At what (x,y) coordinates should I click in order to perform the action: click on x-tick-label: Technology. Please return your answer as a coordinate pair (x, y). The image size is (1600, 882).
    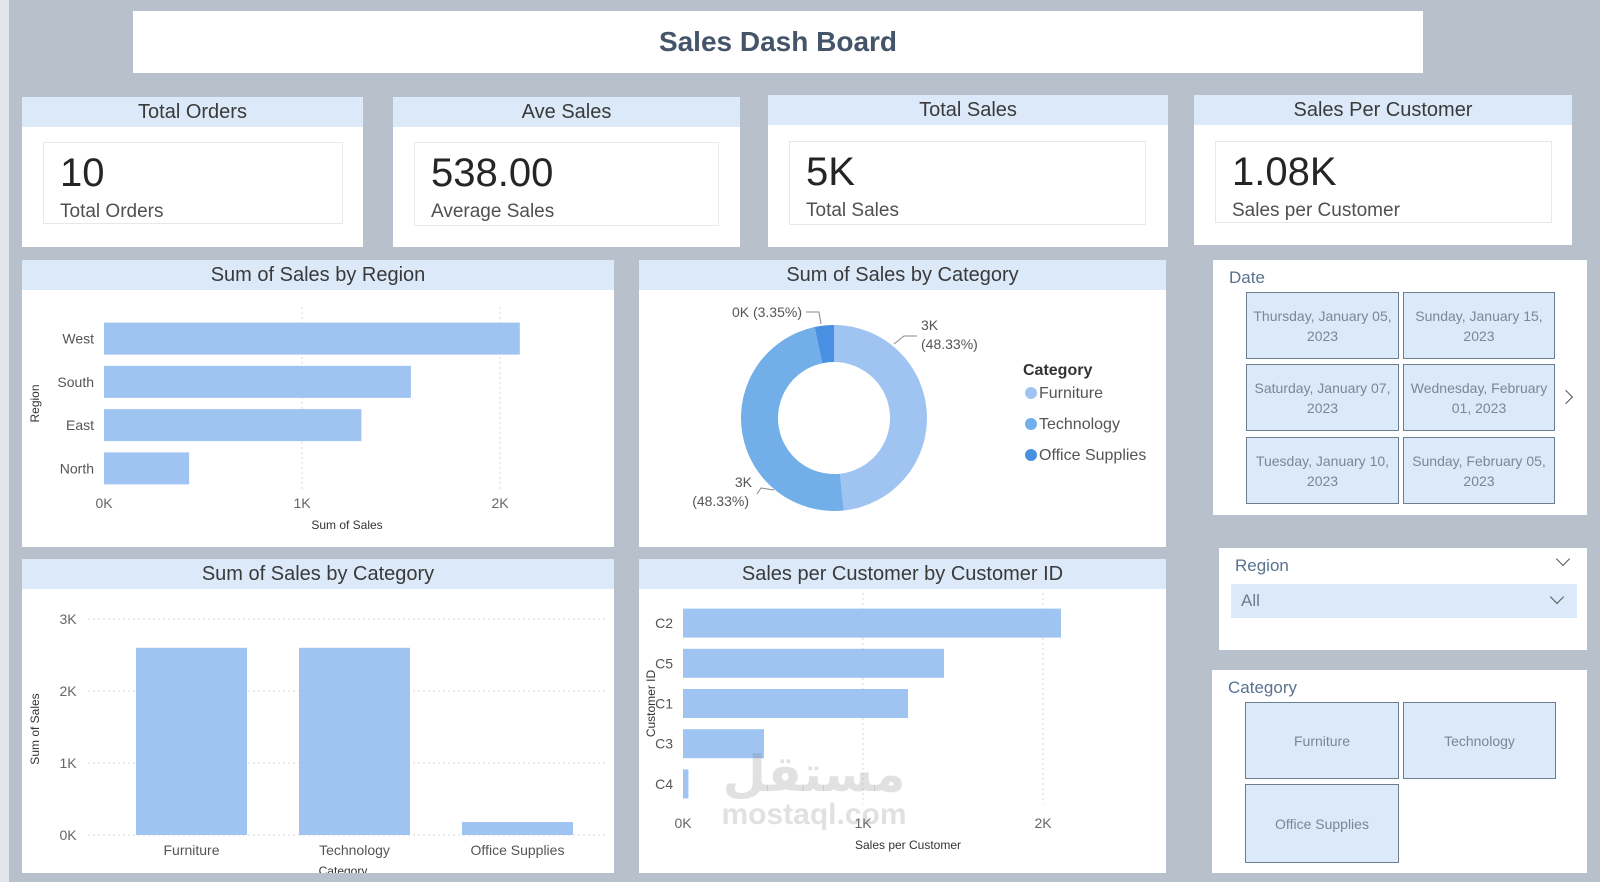
    Looking at the image, I should click on (354, 850).